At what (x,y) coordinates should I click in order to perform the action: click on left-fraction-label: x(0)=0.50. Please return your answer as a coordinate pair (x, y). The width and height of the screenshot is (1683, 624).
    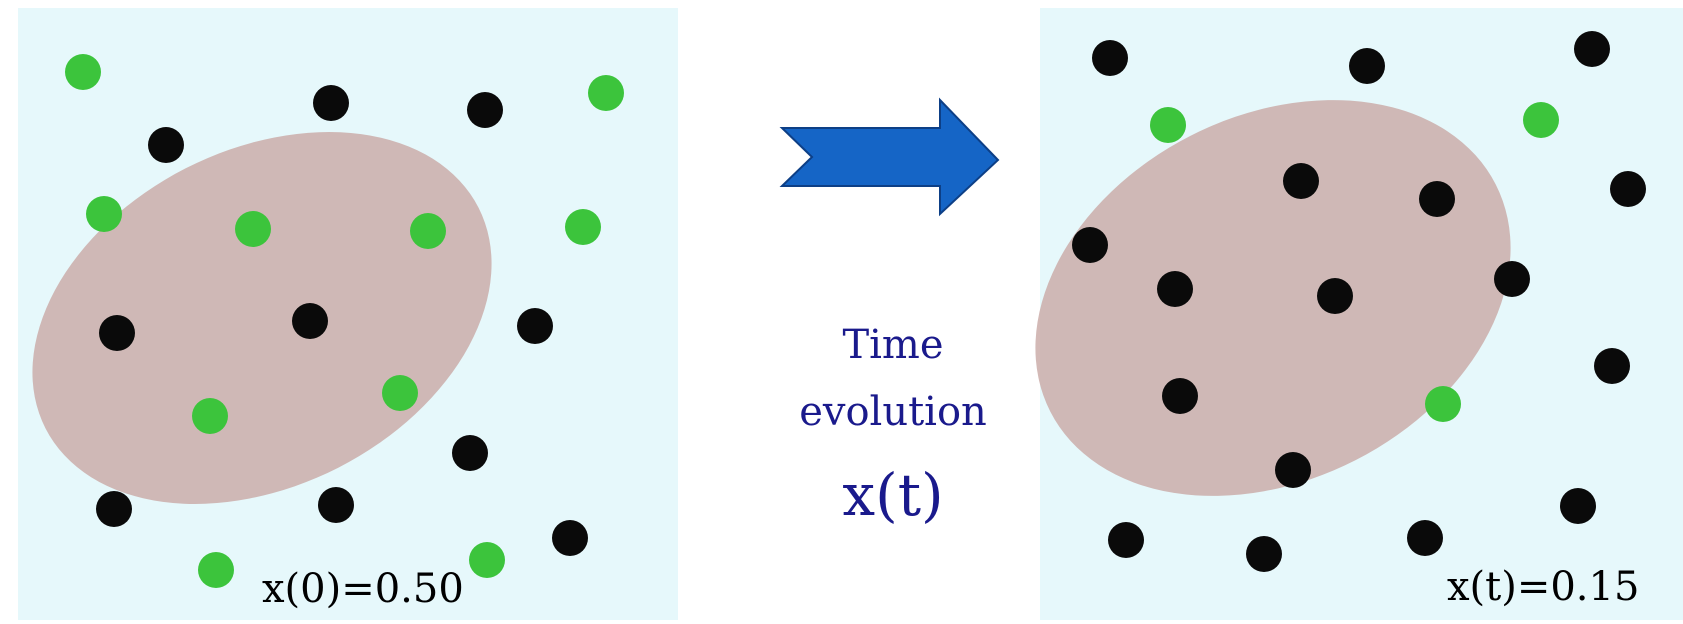
    Looking at the image, I should click on (363, 589).